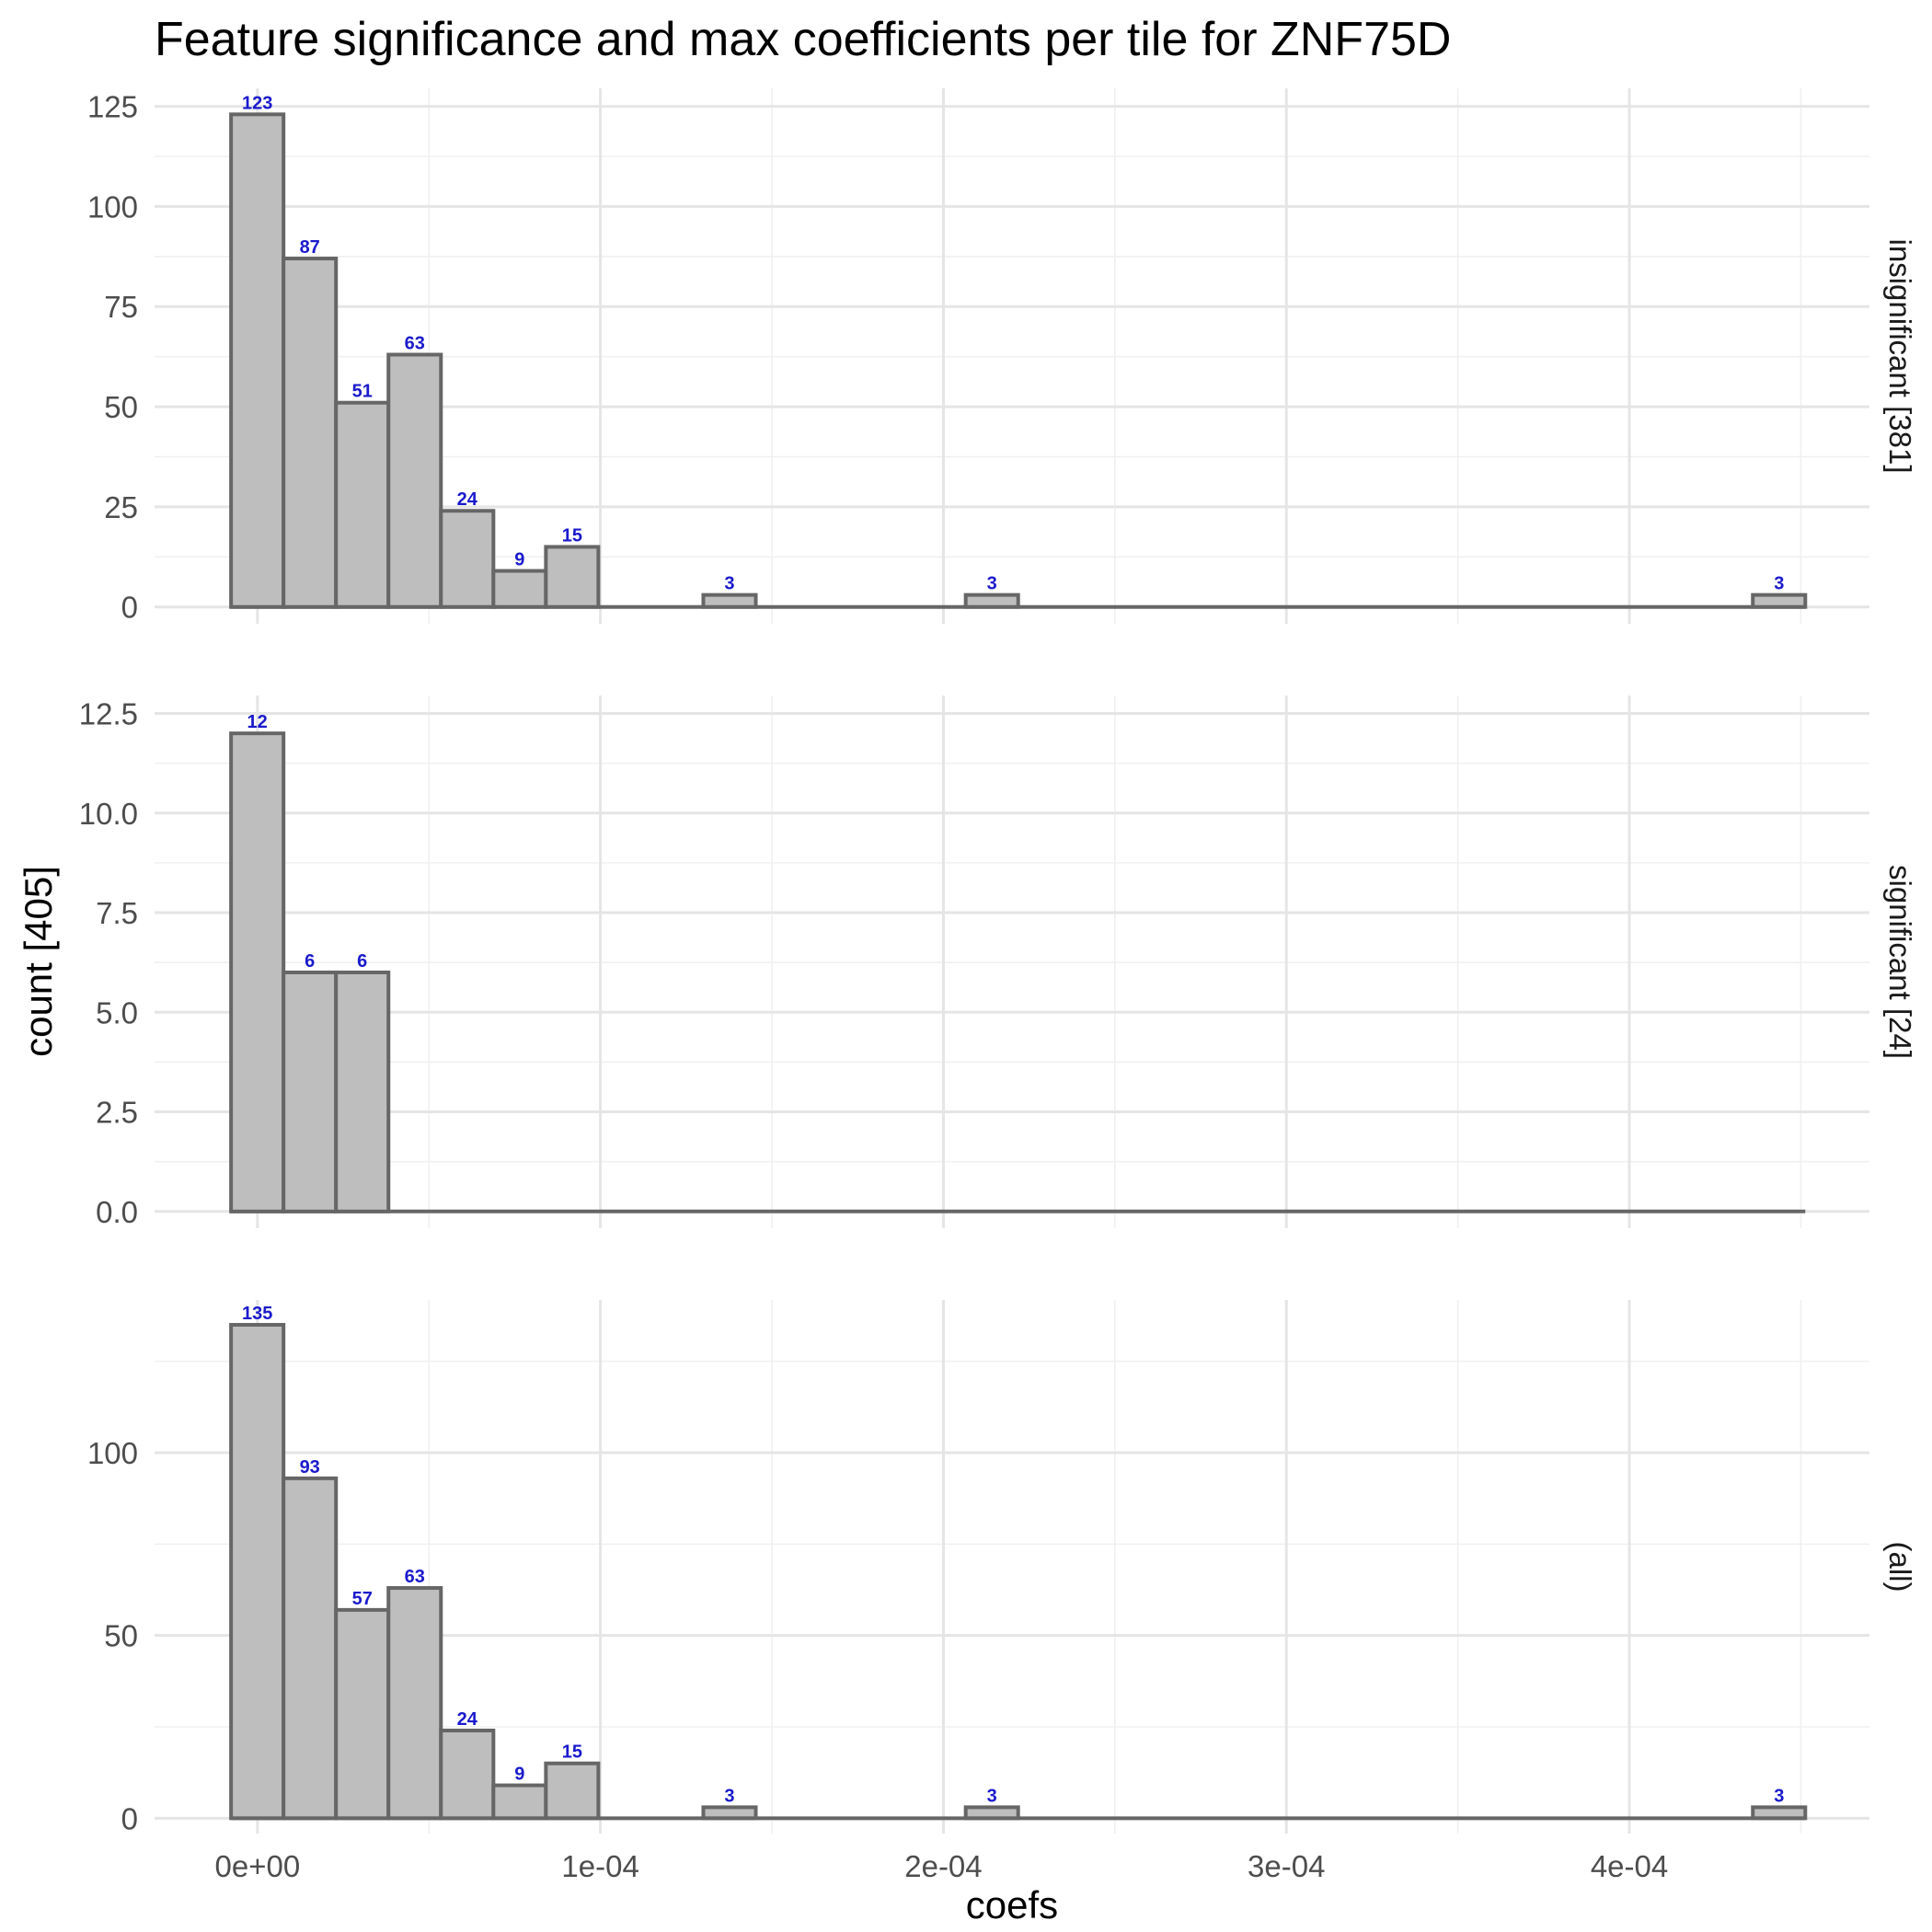 The image size is (1932, 1932). What do you see at coordinates (257, 722) in the screenshot?
I see `bar-count-label: 12` at bounding box center [257, 722].